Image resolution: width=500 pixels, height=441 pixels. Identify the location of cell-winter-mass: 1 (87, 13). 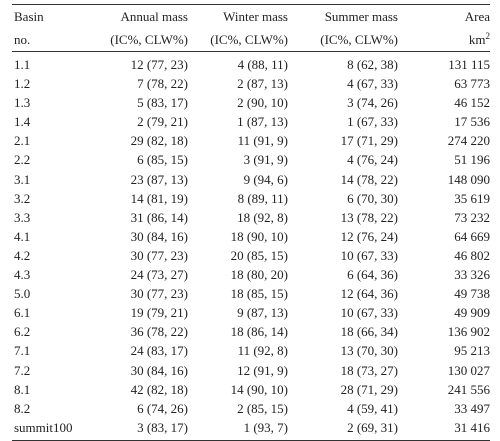
(262, 122).